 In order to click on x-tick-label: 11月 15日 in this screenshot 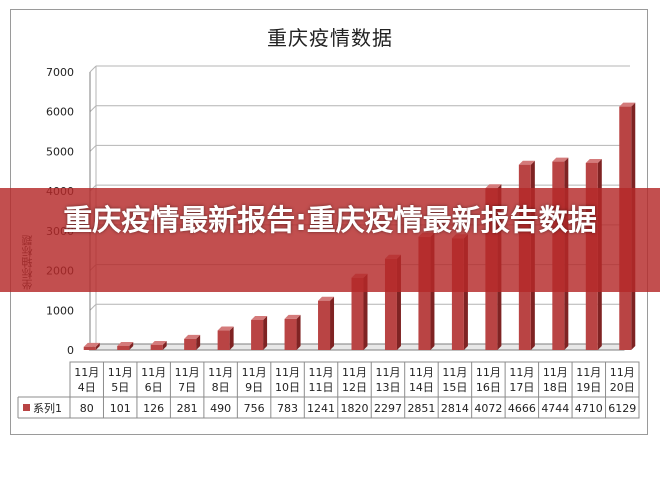, I will do `click(454, 380)`.